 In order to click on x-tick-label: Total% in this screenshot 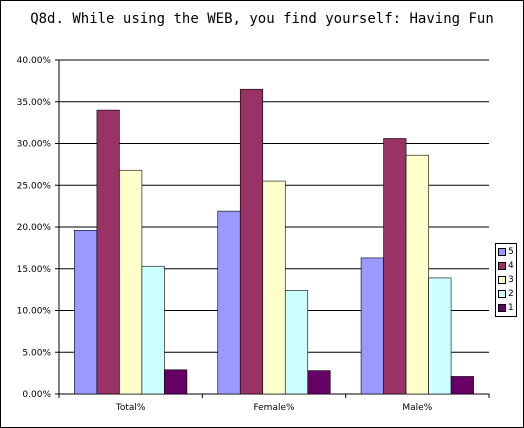, I will do `click(130, 408)`.